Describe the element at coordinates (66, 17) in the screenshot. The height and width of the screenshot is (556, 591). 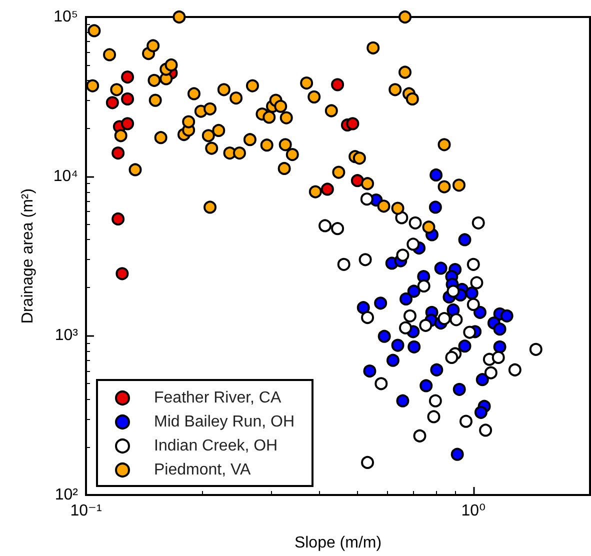
I see `y-tick-label: 10⁵` at that location.